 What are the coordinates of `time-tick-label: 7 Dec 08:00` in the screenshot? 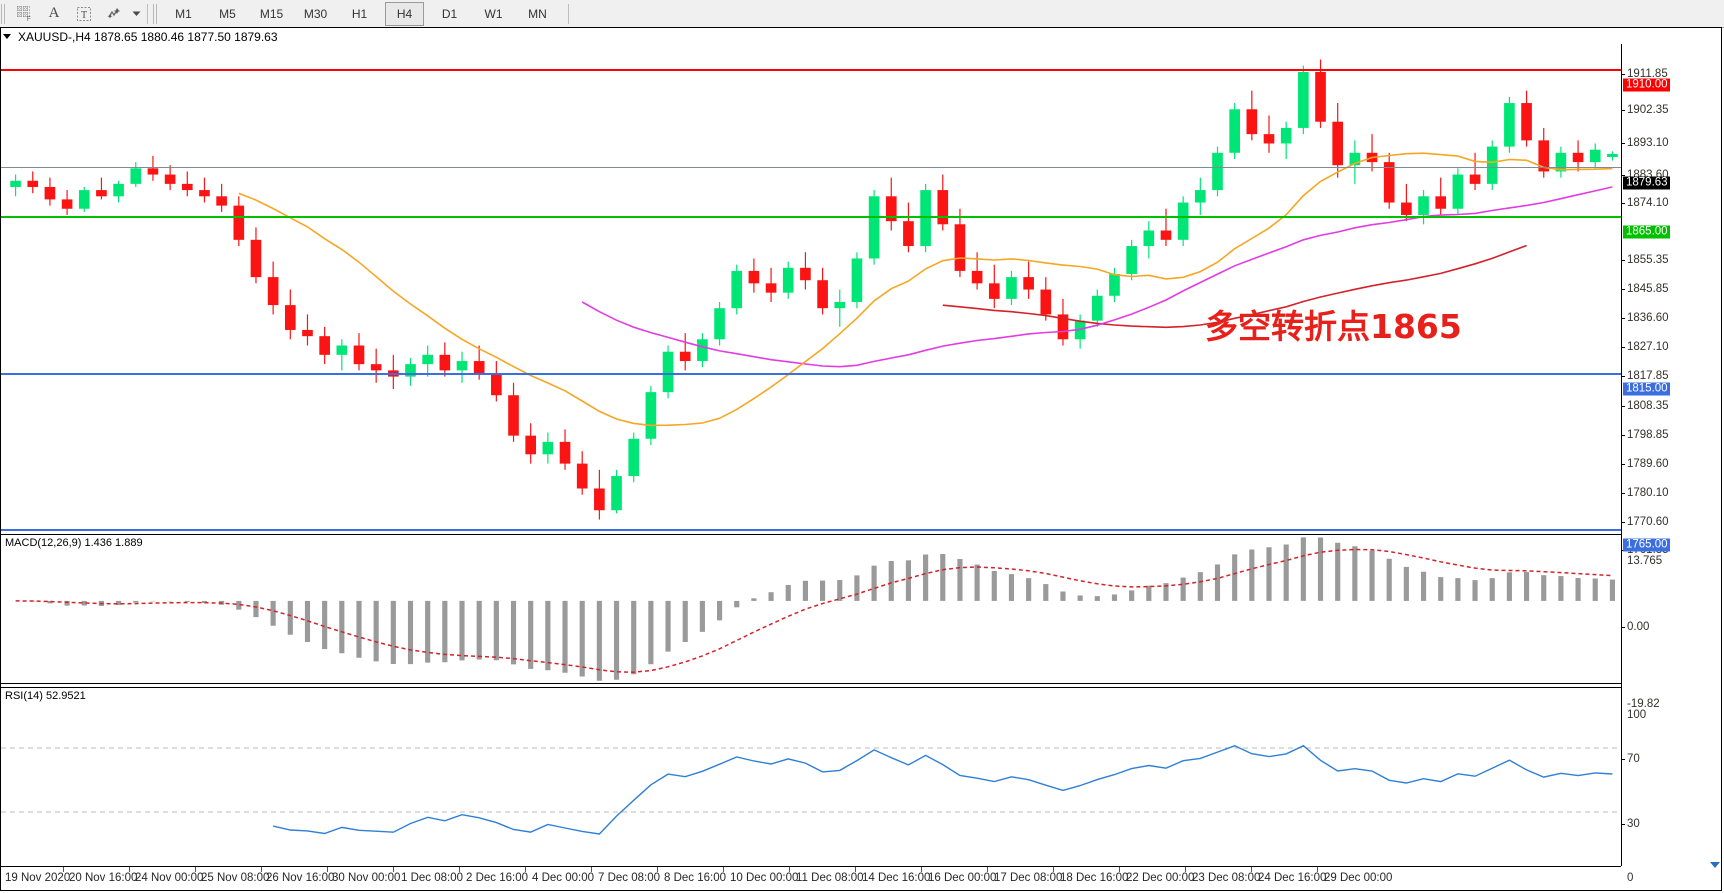 It's located at (629, 878).